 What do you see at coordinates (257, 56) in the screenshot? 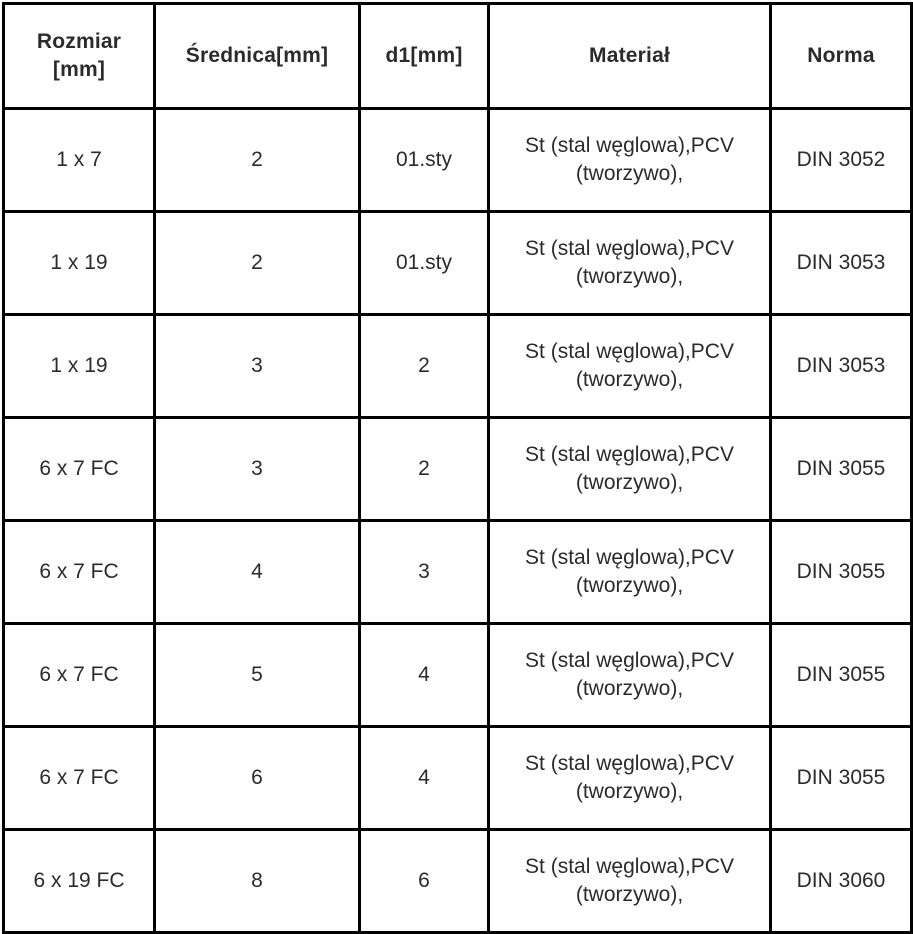
I see `column-header-srednica: Średnica[mm]` at bounding box center [257, 56].